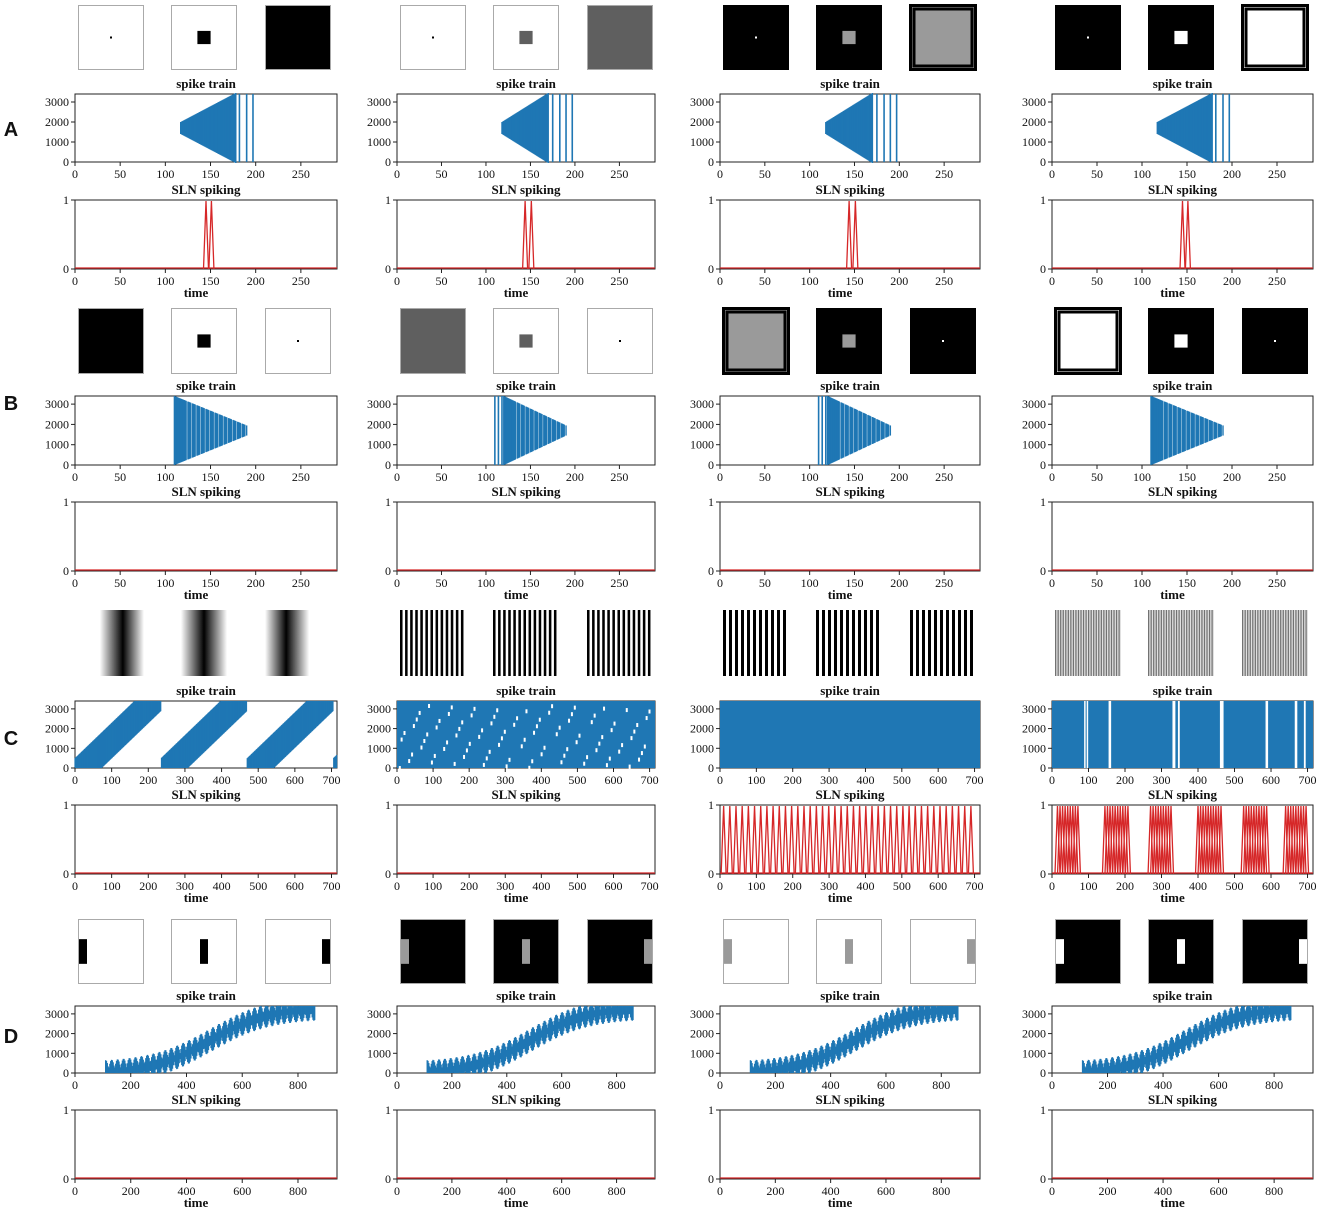 Image resolution: width=1325 pixels, height=1214 pixels. I want to click on sln-title: SLN spiking, so click(526, 491).